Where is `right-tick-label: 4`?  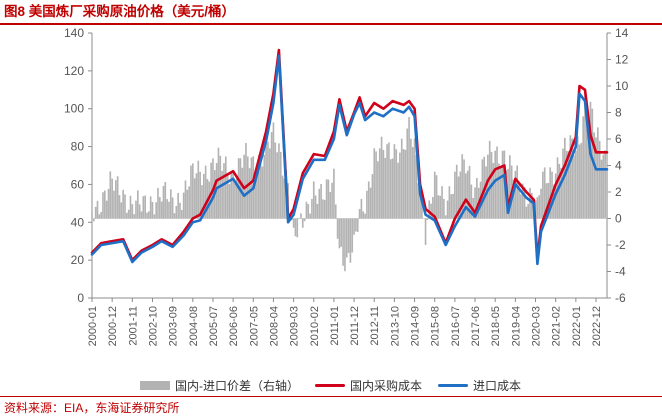
right-tick-label: 4 is located at coordinates (618, 166).